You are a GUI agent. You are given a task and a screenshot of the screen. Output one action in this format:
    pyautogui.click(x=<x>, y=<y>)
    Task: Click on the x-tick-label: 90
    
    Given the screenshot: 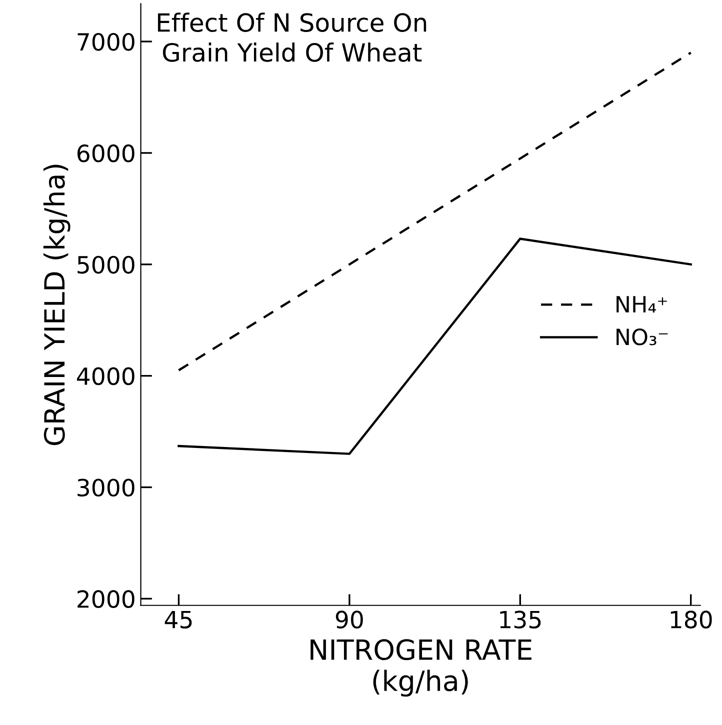 What is the action you would take?
    pyautogui.click(x=349, y=619)
    